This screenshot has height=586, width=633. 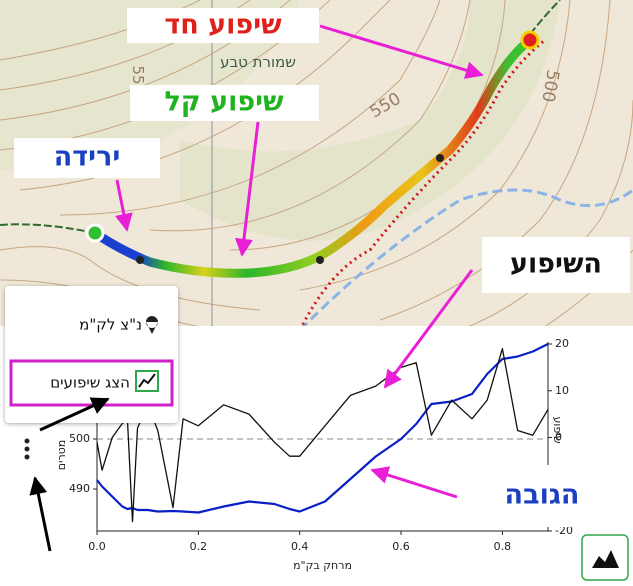 I want to click on chart-icon-line, so click(x=147, y=380).